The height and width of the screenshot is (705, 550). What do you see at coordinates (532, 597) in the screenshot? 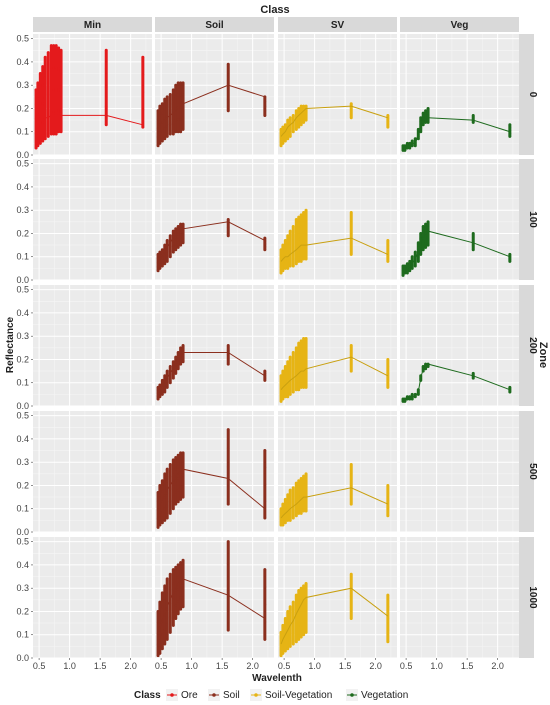
I see `facet-strip-label: 1000` at bounding box center [532, 597].